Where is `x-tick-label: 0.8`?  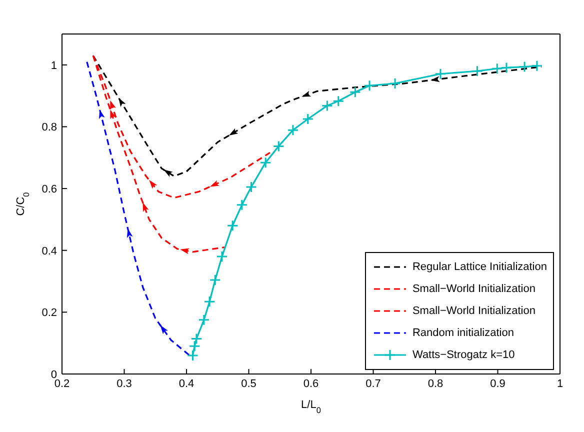 x-tick-label: 0.8 is located at coordinates (436, 384).